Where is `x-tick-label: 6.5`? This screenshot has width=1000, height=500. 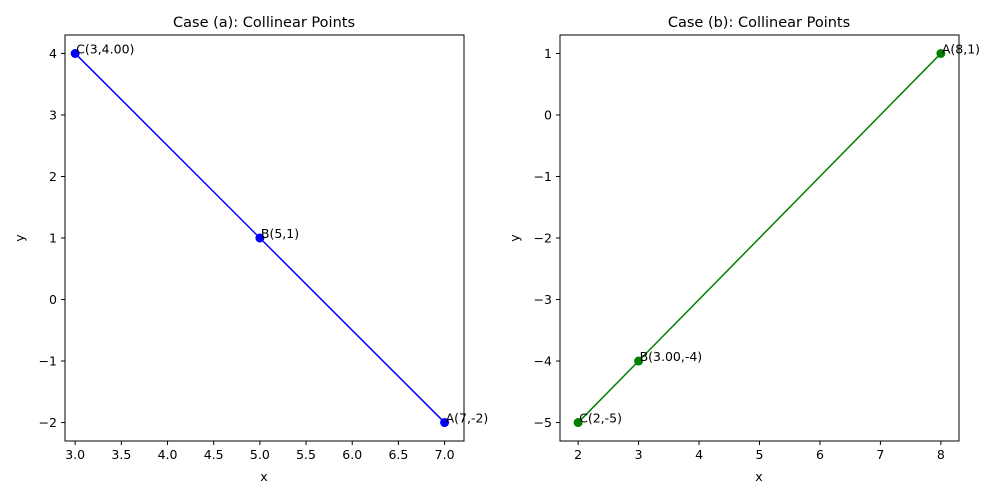
x-tick-label: 6.5 is located at coordinates (398, 454).